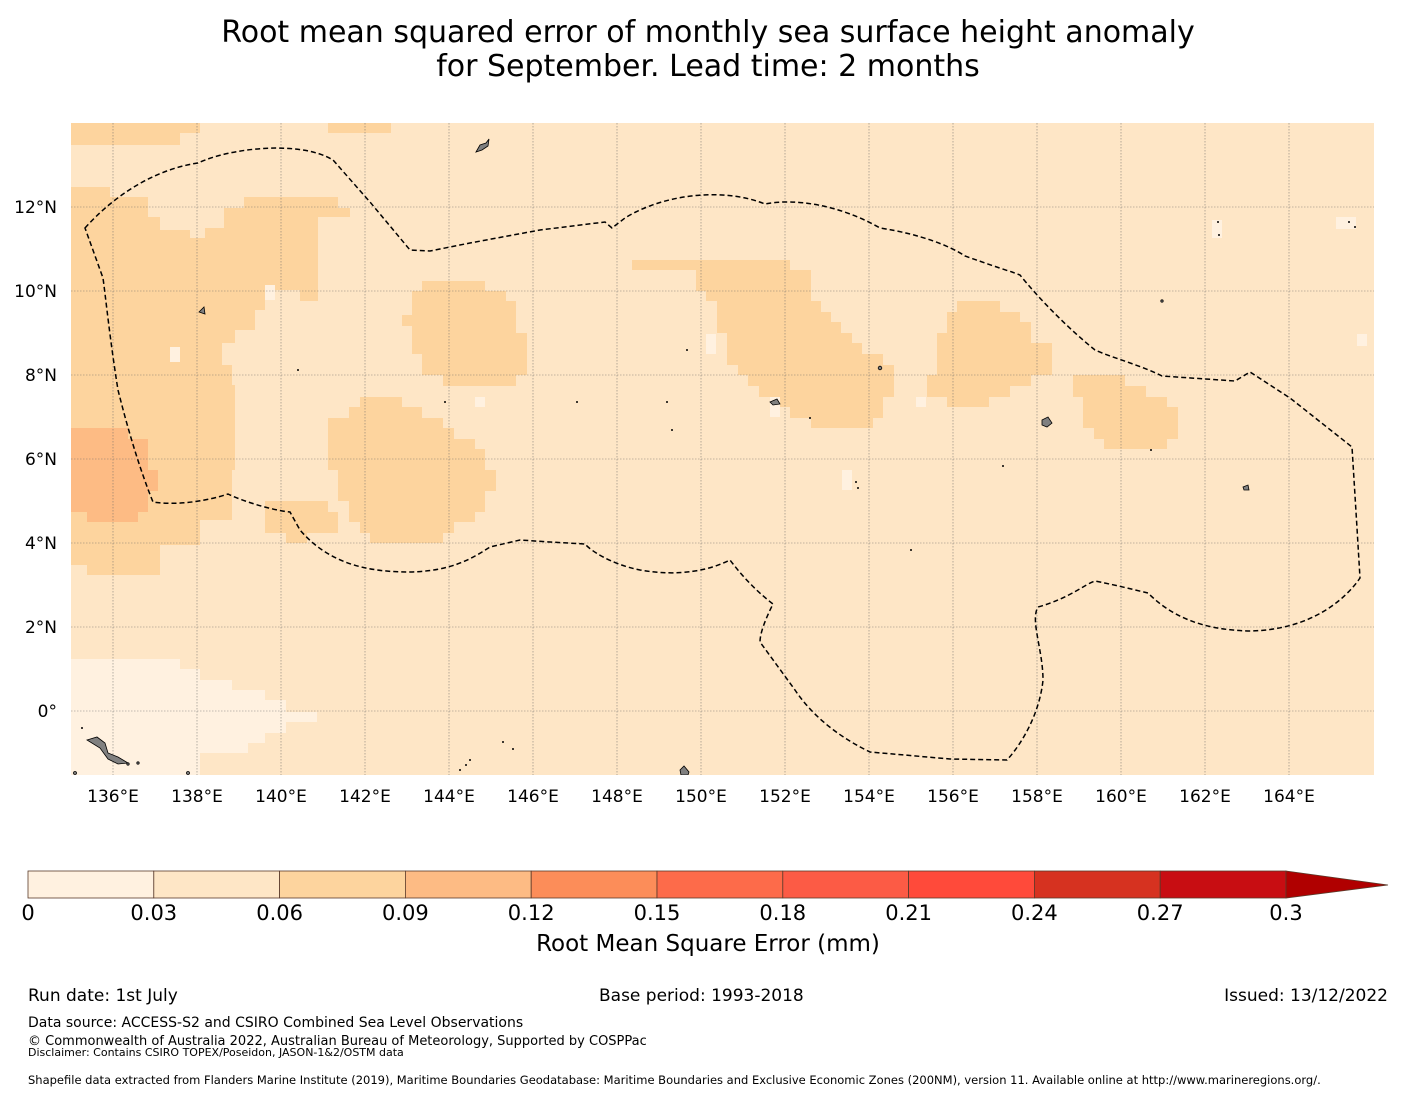  Describe the element at coordinates (28, 913) in the screenshot. I see `colorbar-tick-label: 0` at that location.